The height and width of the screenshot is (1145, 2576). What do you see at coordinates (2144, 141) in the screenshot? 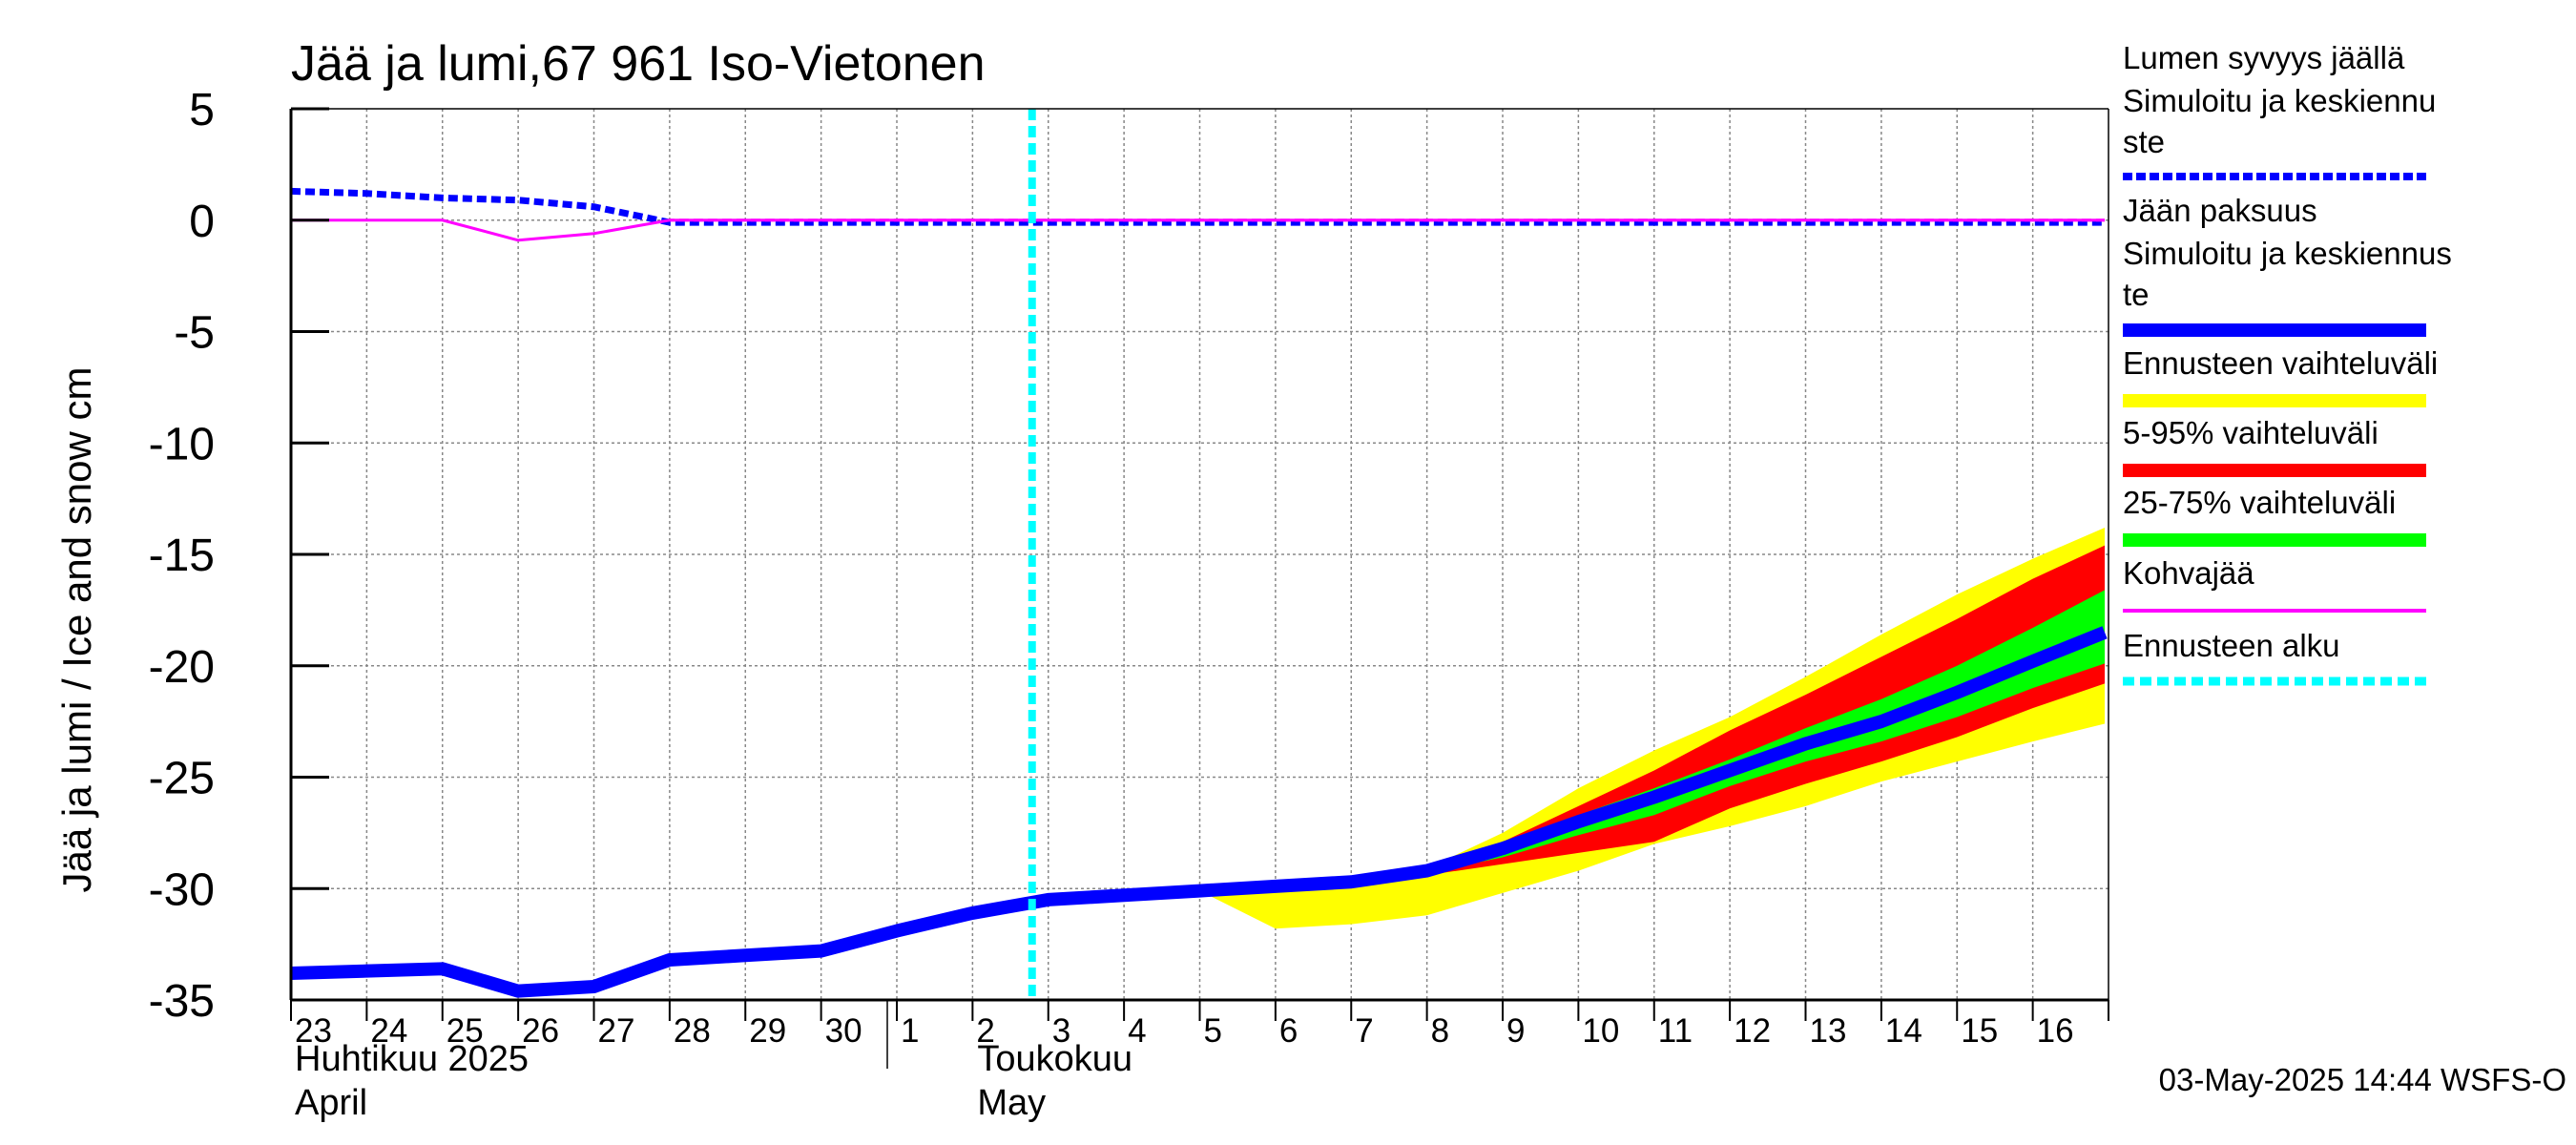
I see `legend-label-0: ste` at bounding box center [2144, 141].